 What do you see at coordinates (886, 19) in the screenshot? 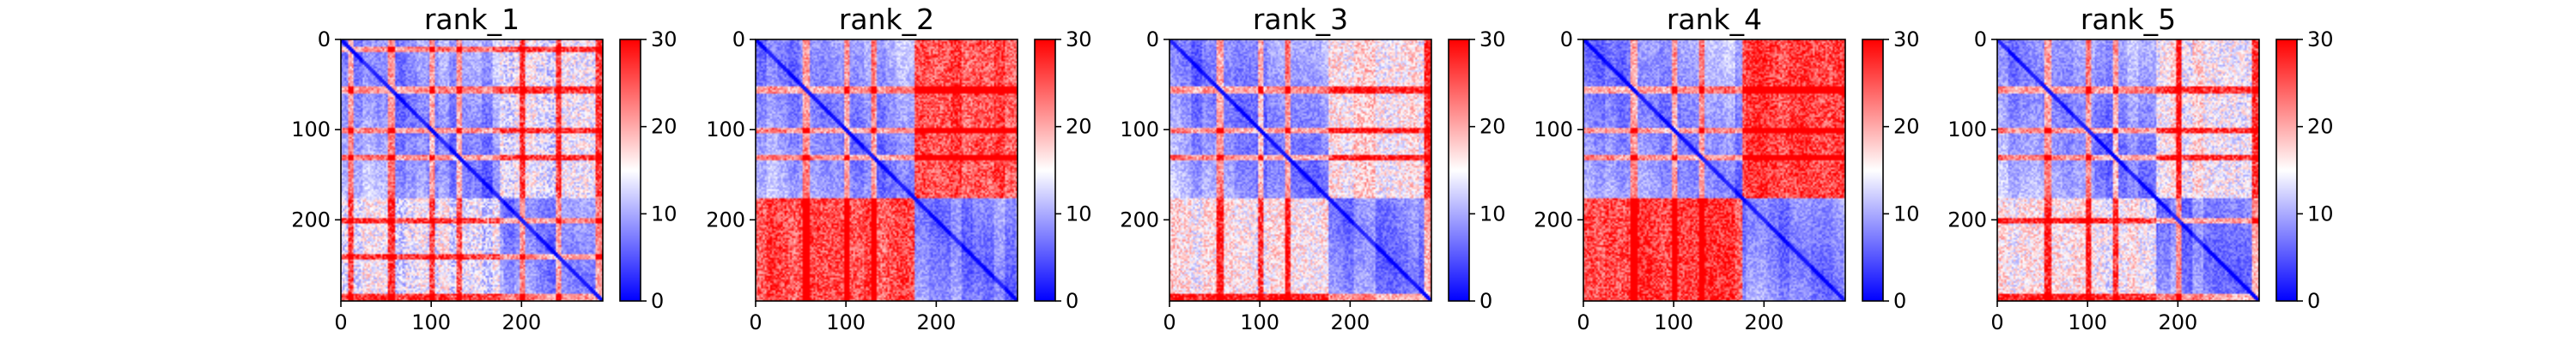
I see `panel-title: rank_2` at bounding box center [886, 19].